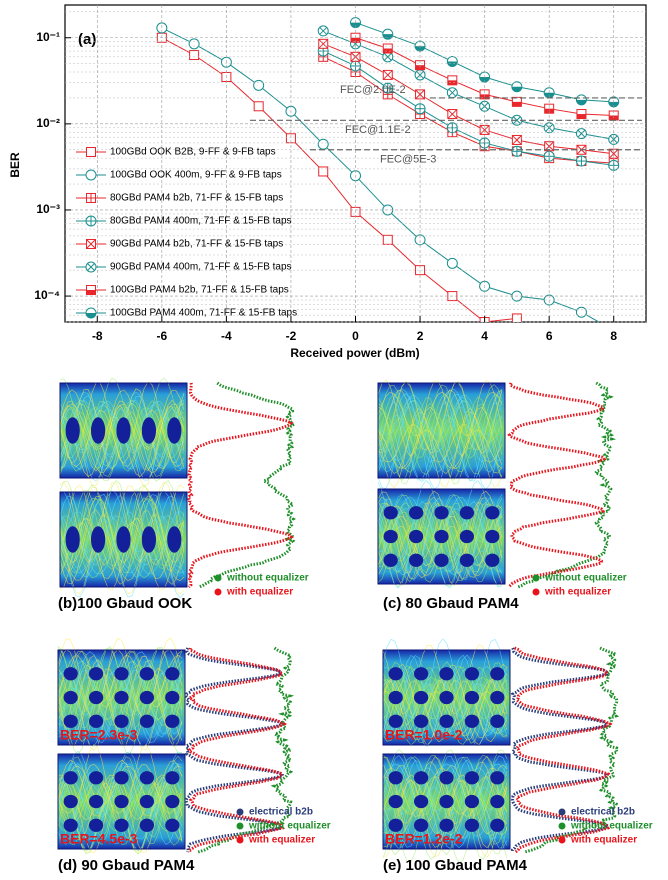 The width and height of the screenshot is (668, 880). What do you see at coordinates (424, 735) in the screenshot?
I see `ber-label: BER=1.0e-2` at bounding box center [424, 735].